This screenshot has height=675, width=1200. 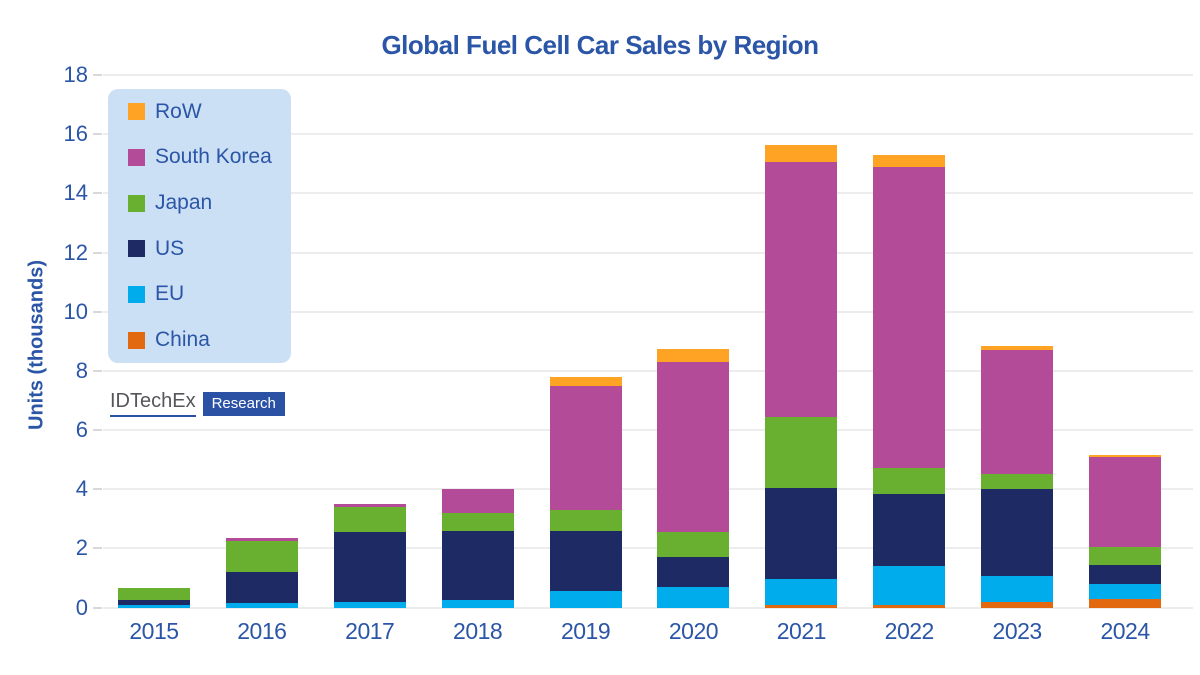 I want to click on bar-segment-2024-japan, so click(x=1125, y=555).